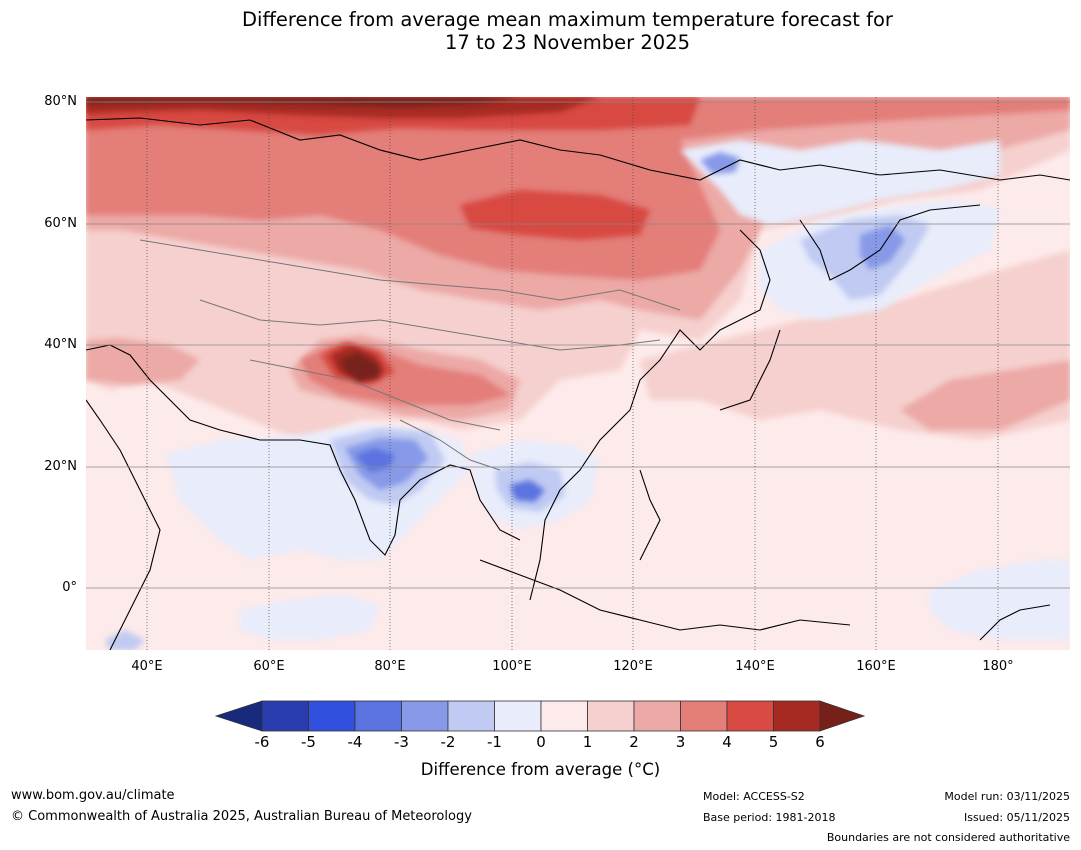  I want to click on country-borders, so click(410, 355).